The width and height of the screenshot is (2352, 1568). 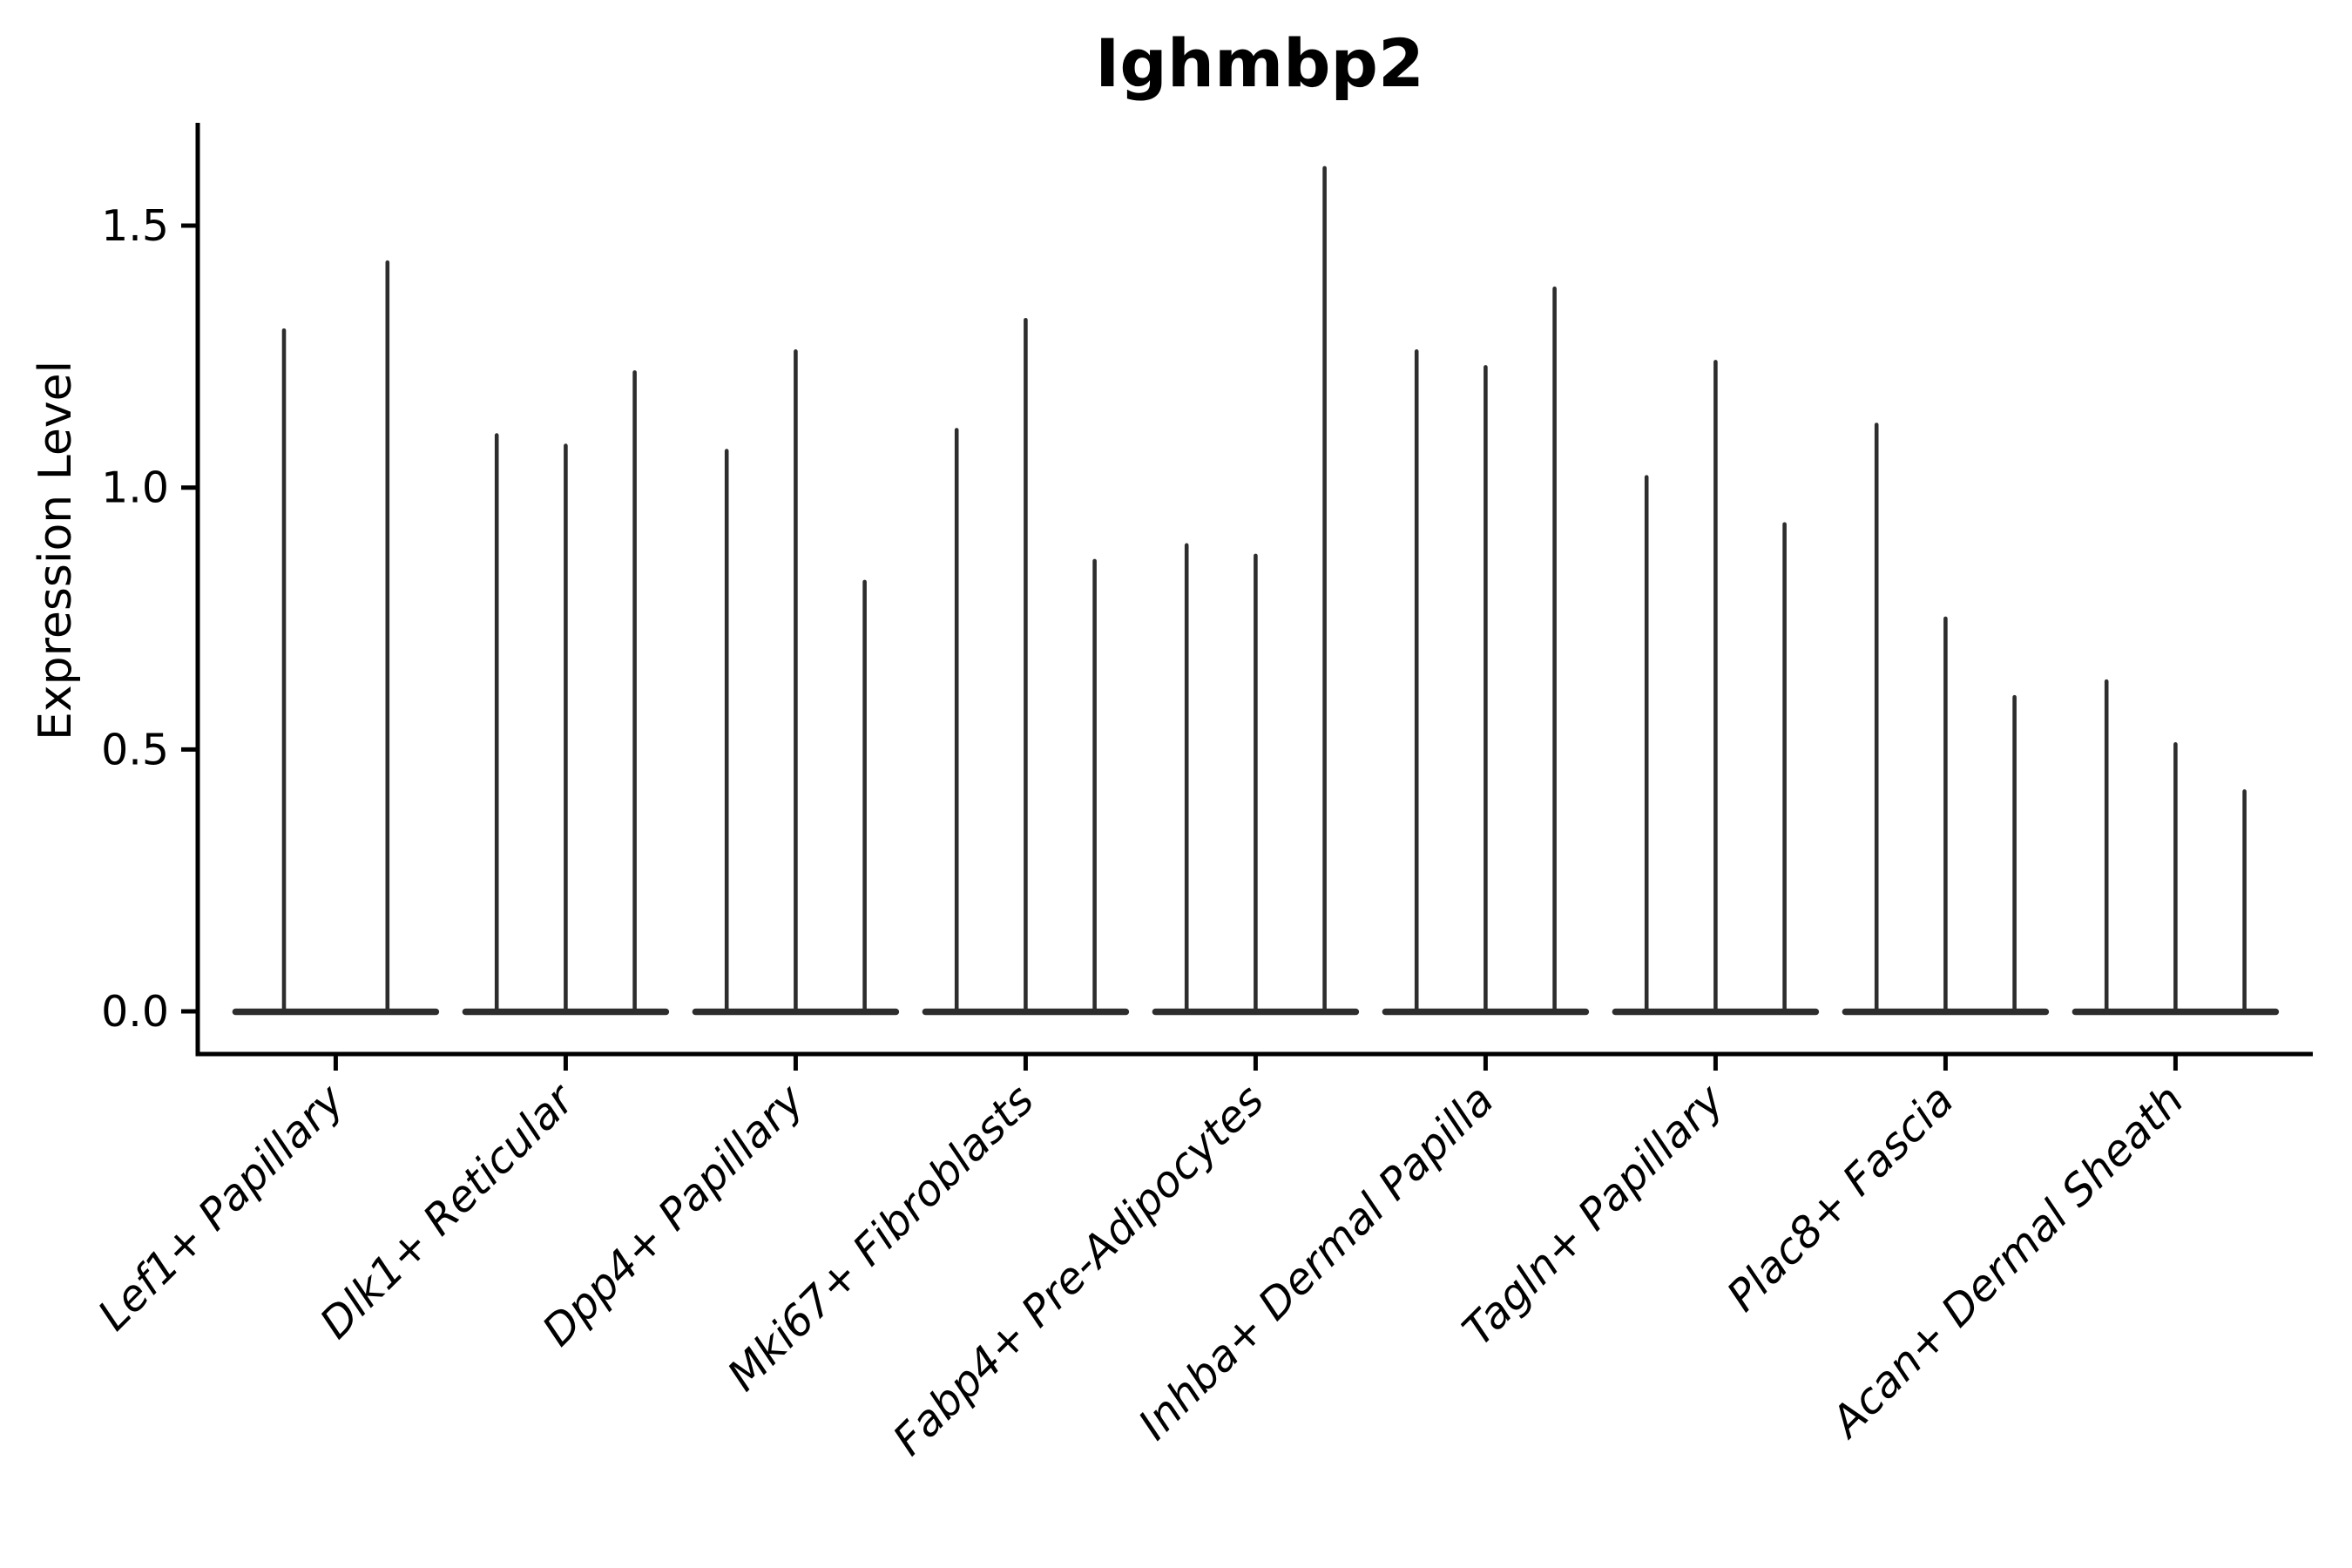 What do you see at coordinates (222, 1207) in the screenshot?
I see `x-tick-label: Lef1+ Papillary` at bounding box center [222, 1207].